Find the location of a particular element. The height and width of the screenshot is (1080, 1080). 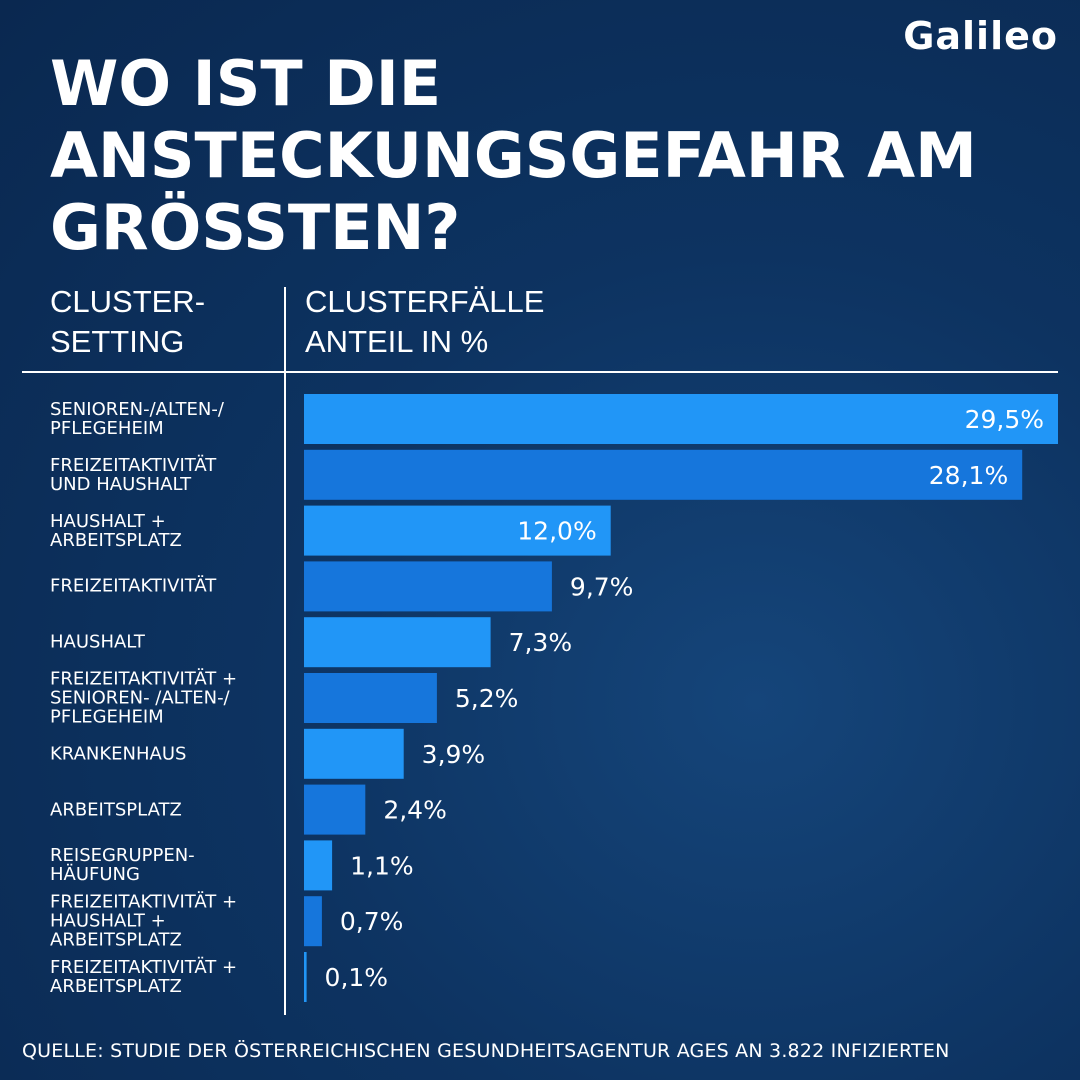

value-label: 29,5% is located at coordinates (1004, 419).